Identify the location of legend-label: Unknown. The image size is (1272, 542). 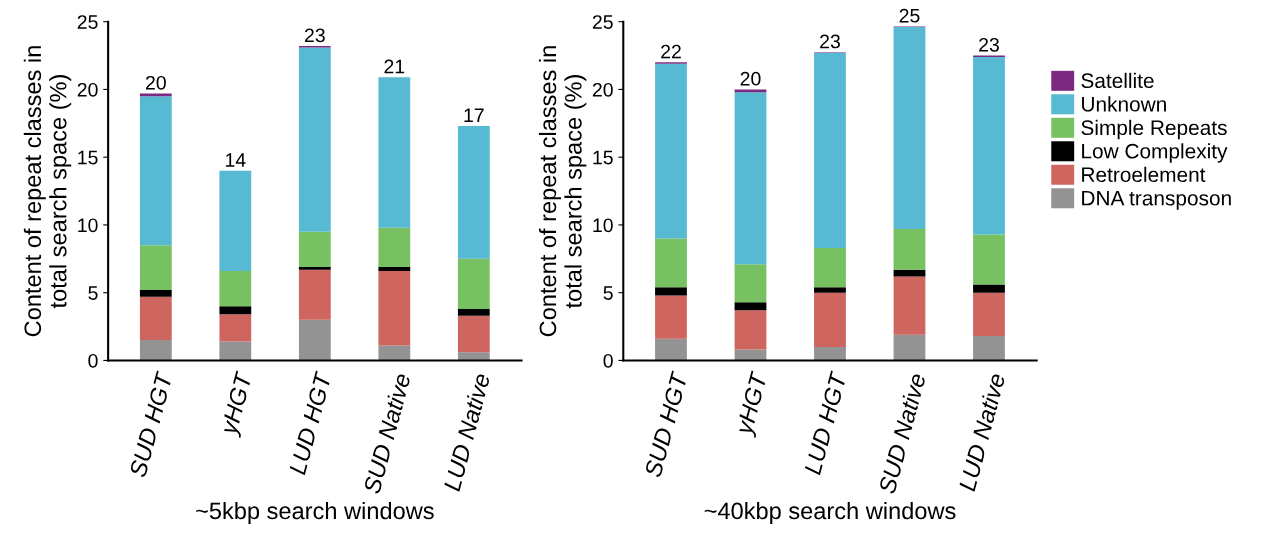
(1124, 104).